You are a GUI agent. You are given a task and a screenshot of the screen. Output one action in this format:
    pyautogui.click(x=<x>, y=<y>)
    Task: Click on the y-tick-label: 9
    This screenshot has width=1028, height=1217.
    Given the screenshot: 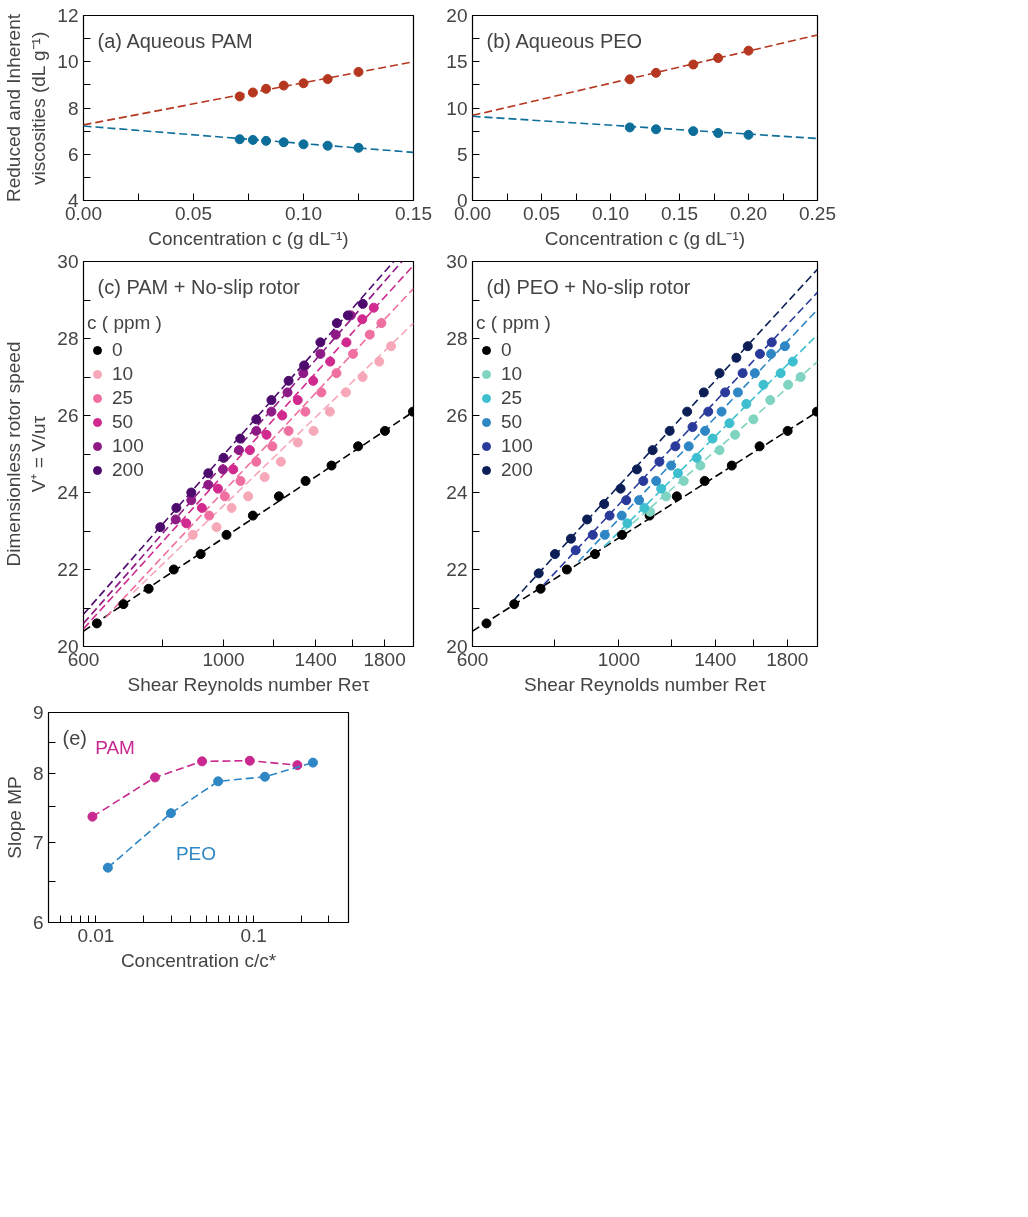 What is the action you would take?
    pyautogui.click(x=38, y=712)
    